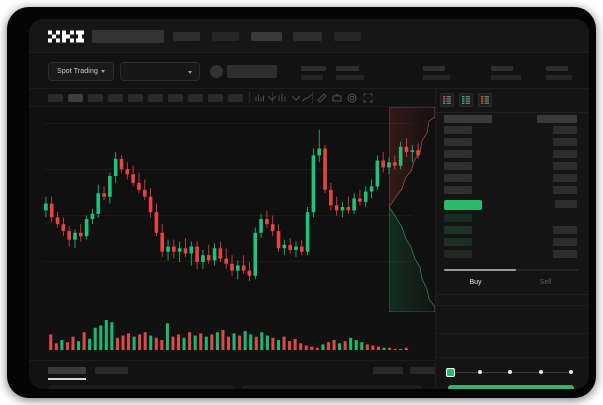  I want to click on chart-toolbar, so click(232, 98).